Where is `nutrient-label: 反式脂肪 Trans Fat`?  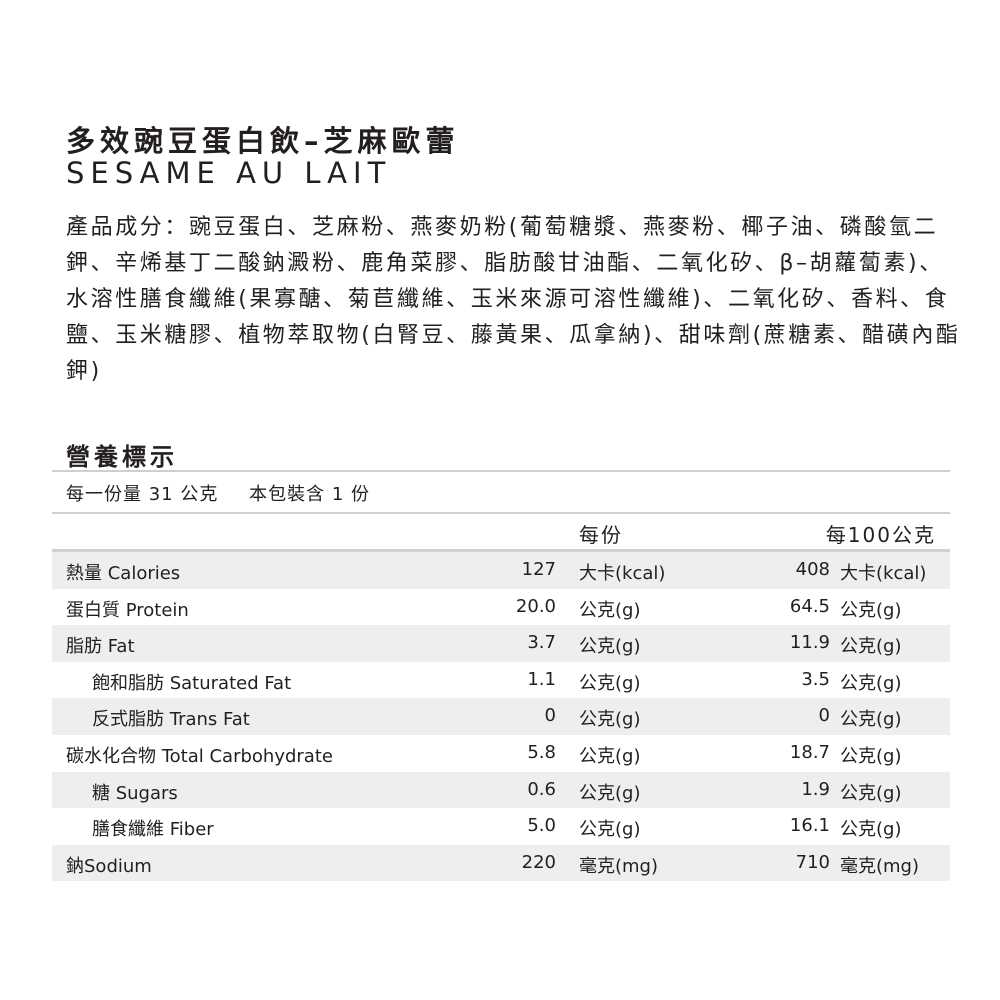
nutrient-label: 反式脂肪 Trans Fat is located at coordinates (171, 720).